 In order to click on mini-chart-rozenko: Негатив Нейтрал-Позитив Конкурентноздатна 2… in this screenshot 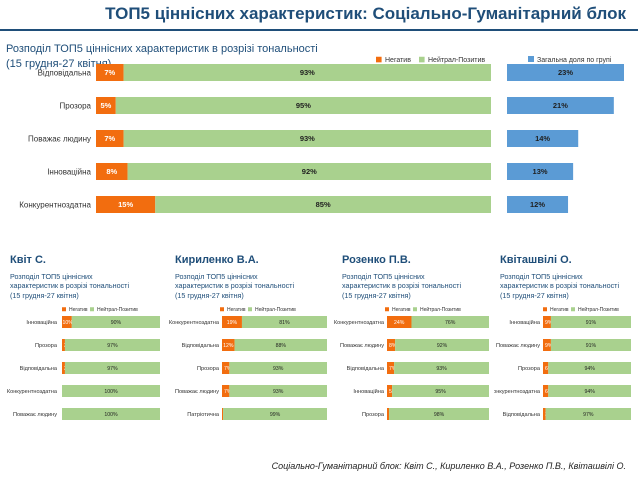, I will do `click(411, 363)`.